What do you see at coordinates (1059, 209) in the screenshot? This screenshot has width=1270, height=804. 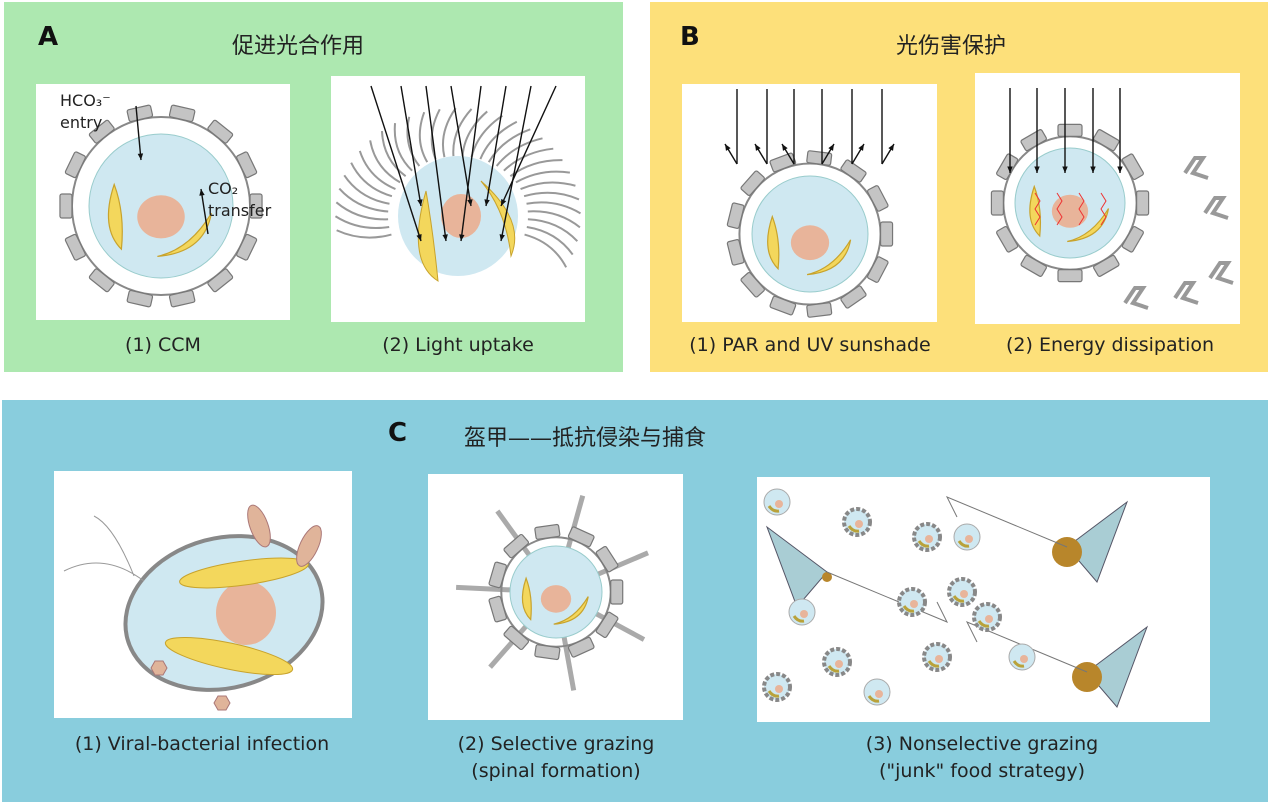 I see `energy-dissipation-wave` at bounding box center [1059, 209].